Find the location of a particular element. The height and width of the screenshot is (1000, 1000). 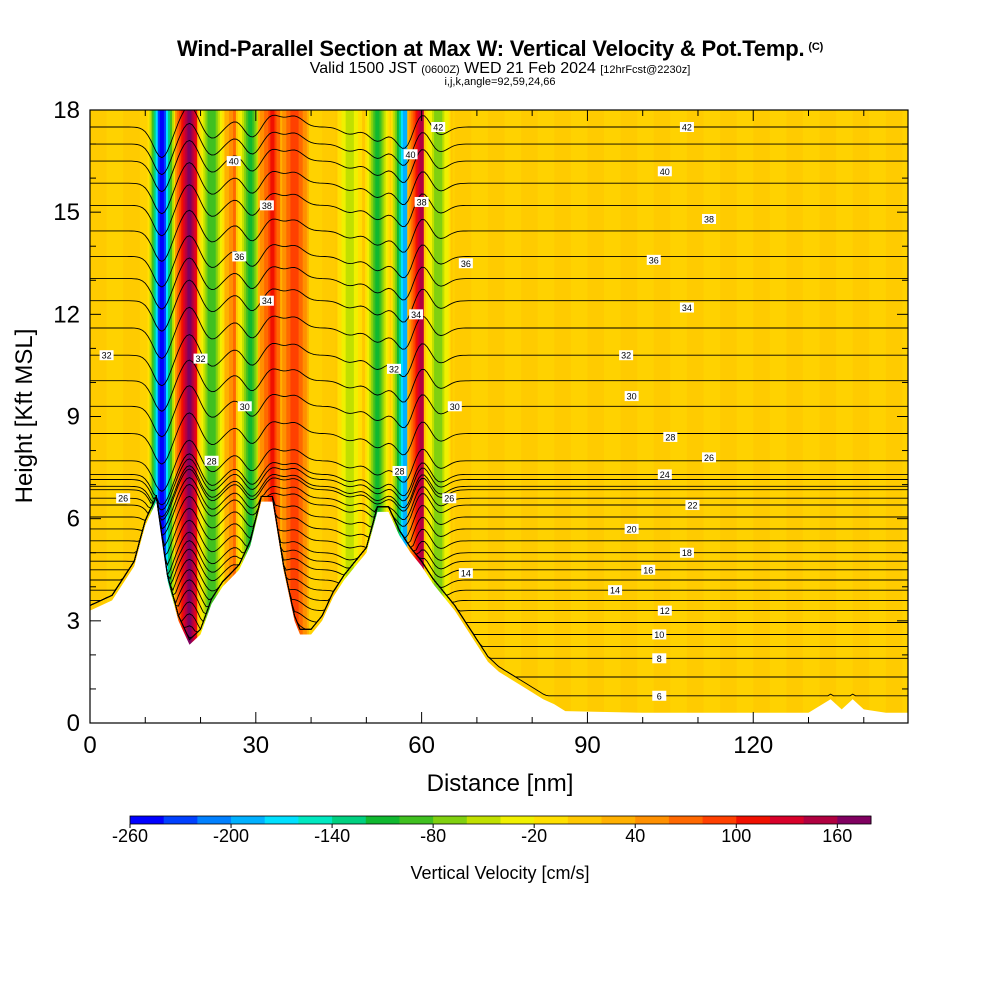

theta-label: 28 is located at coordinates (211, 460).